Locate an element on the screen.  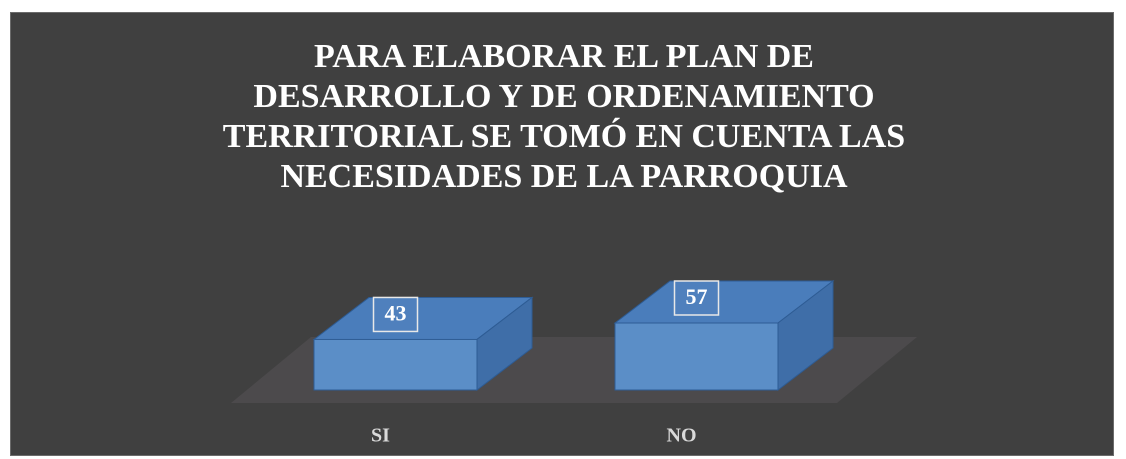
value-label: 43 is located at coordinates (396, 313).